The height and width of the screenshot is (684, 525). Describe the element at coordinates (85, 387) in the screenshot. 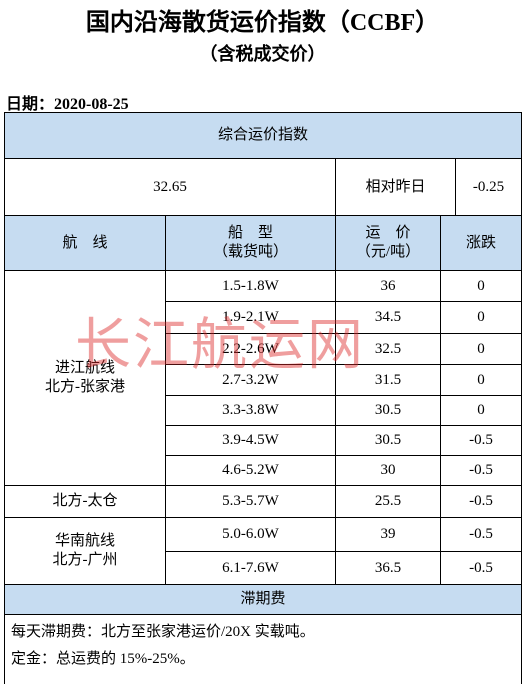

I see `cell-text: 北方-张家港` at that location.